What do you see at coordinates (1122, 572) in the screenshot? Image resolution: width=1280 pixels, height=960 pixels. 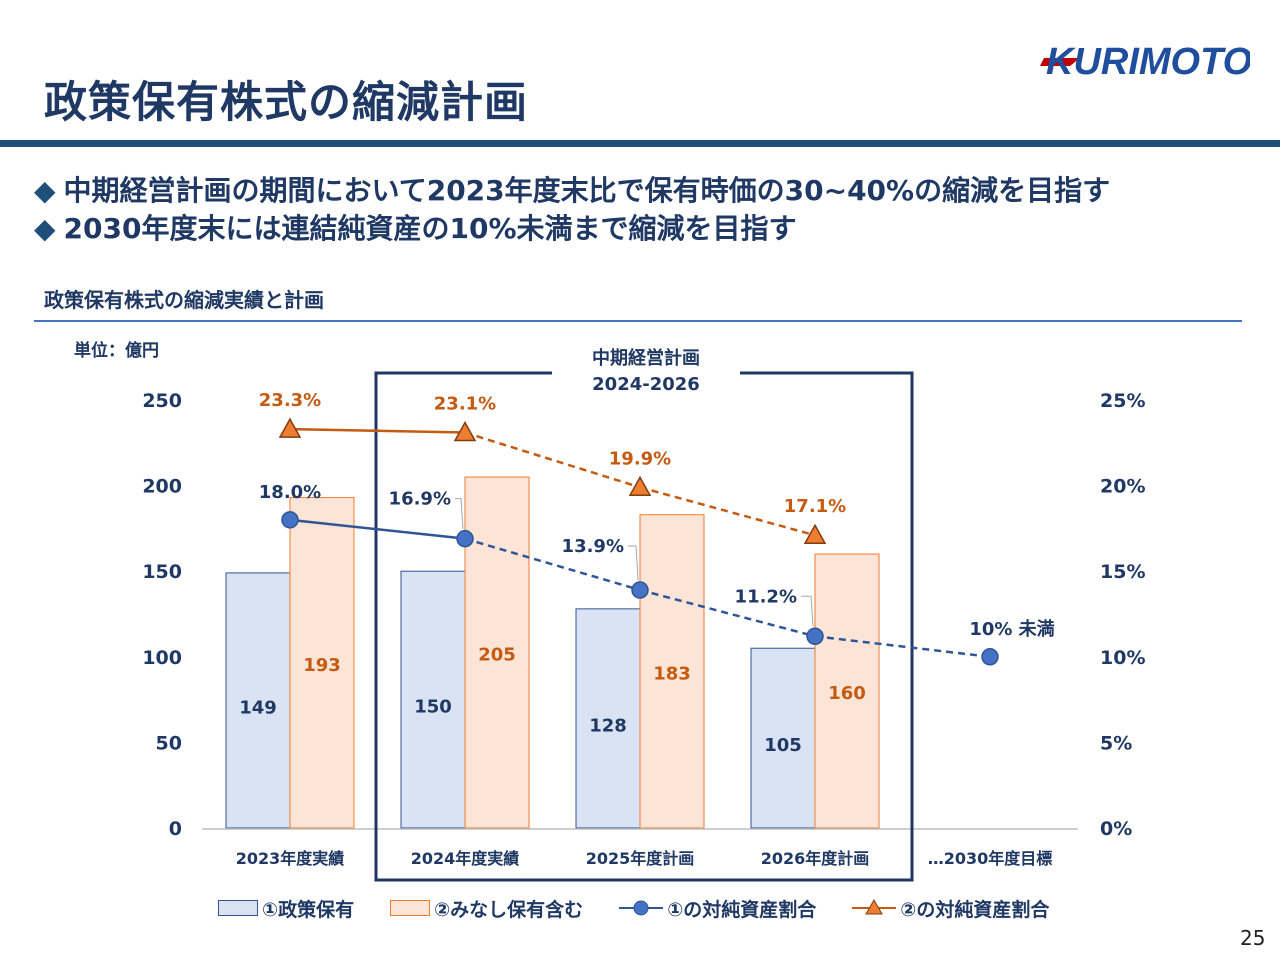 I see `y-right-tick-label: 15%` at bounding box center [1122, 572].